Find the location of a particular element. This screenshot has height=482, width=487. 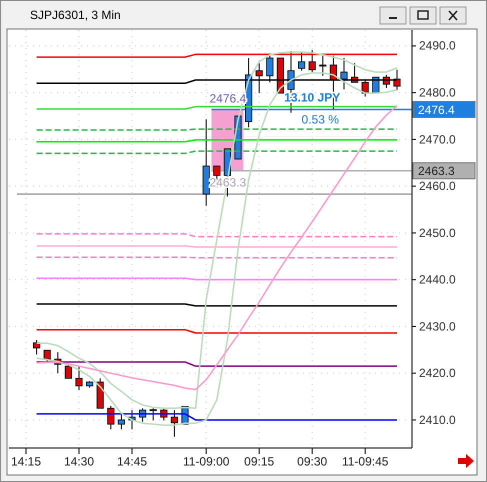

chart-title: SJPJ6301, 3 Min is located at coordinates (75, 15).